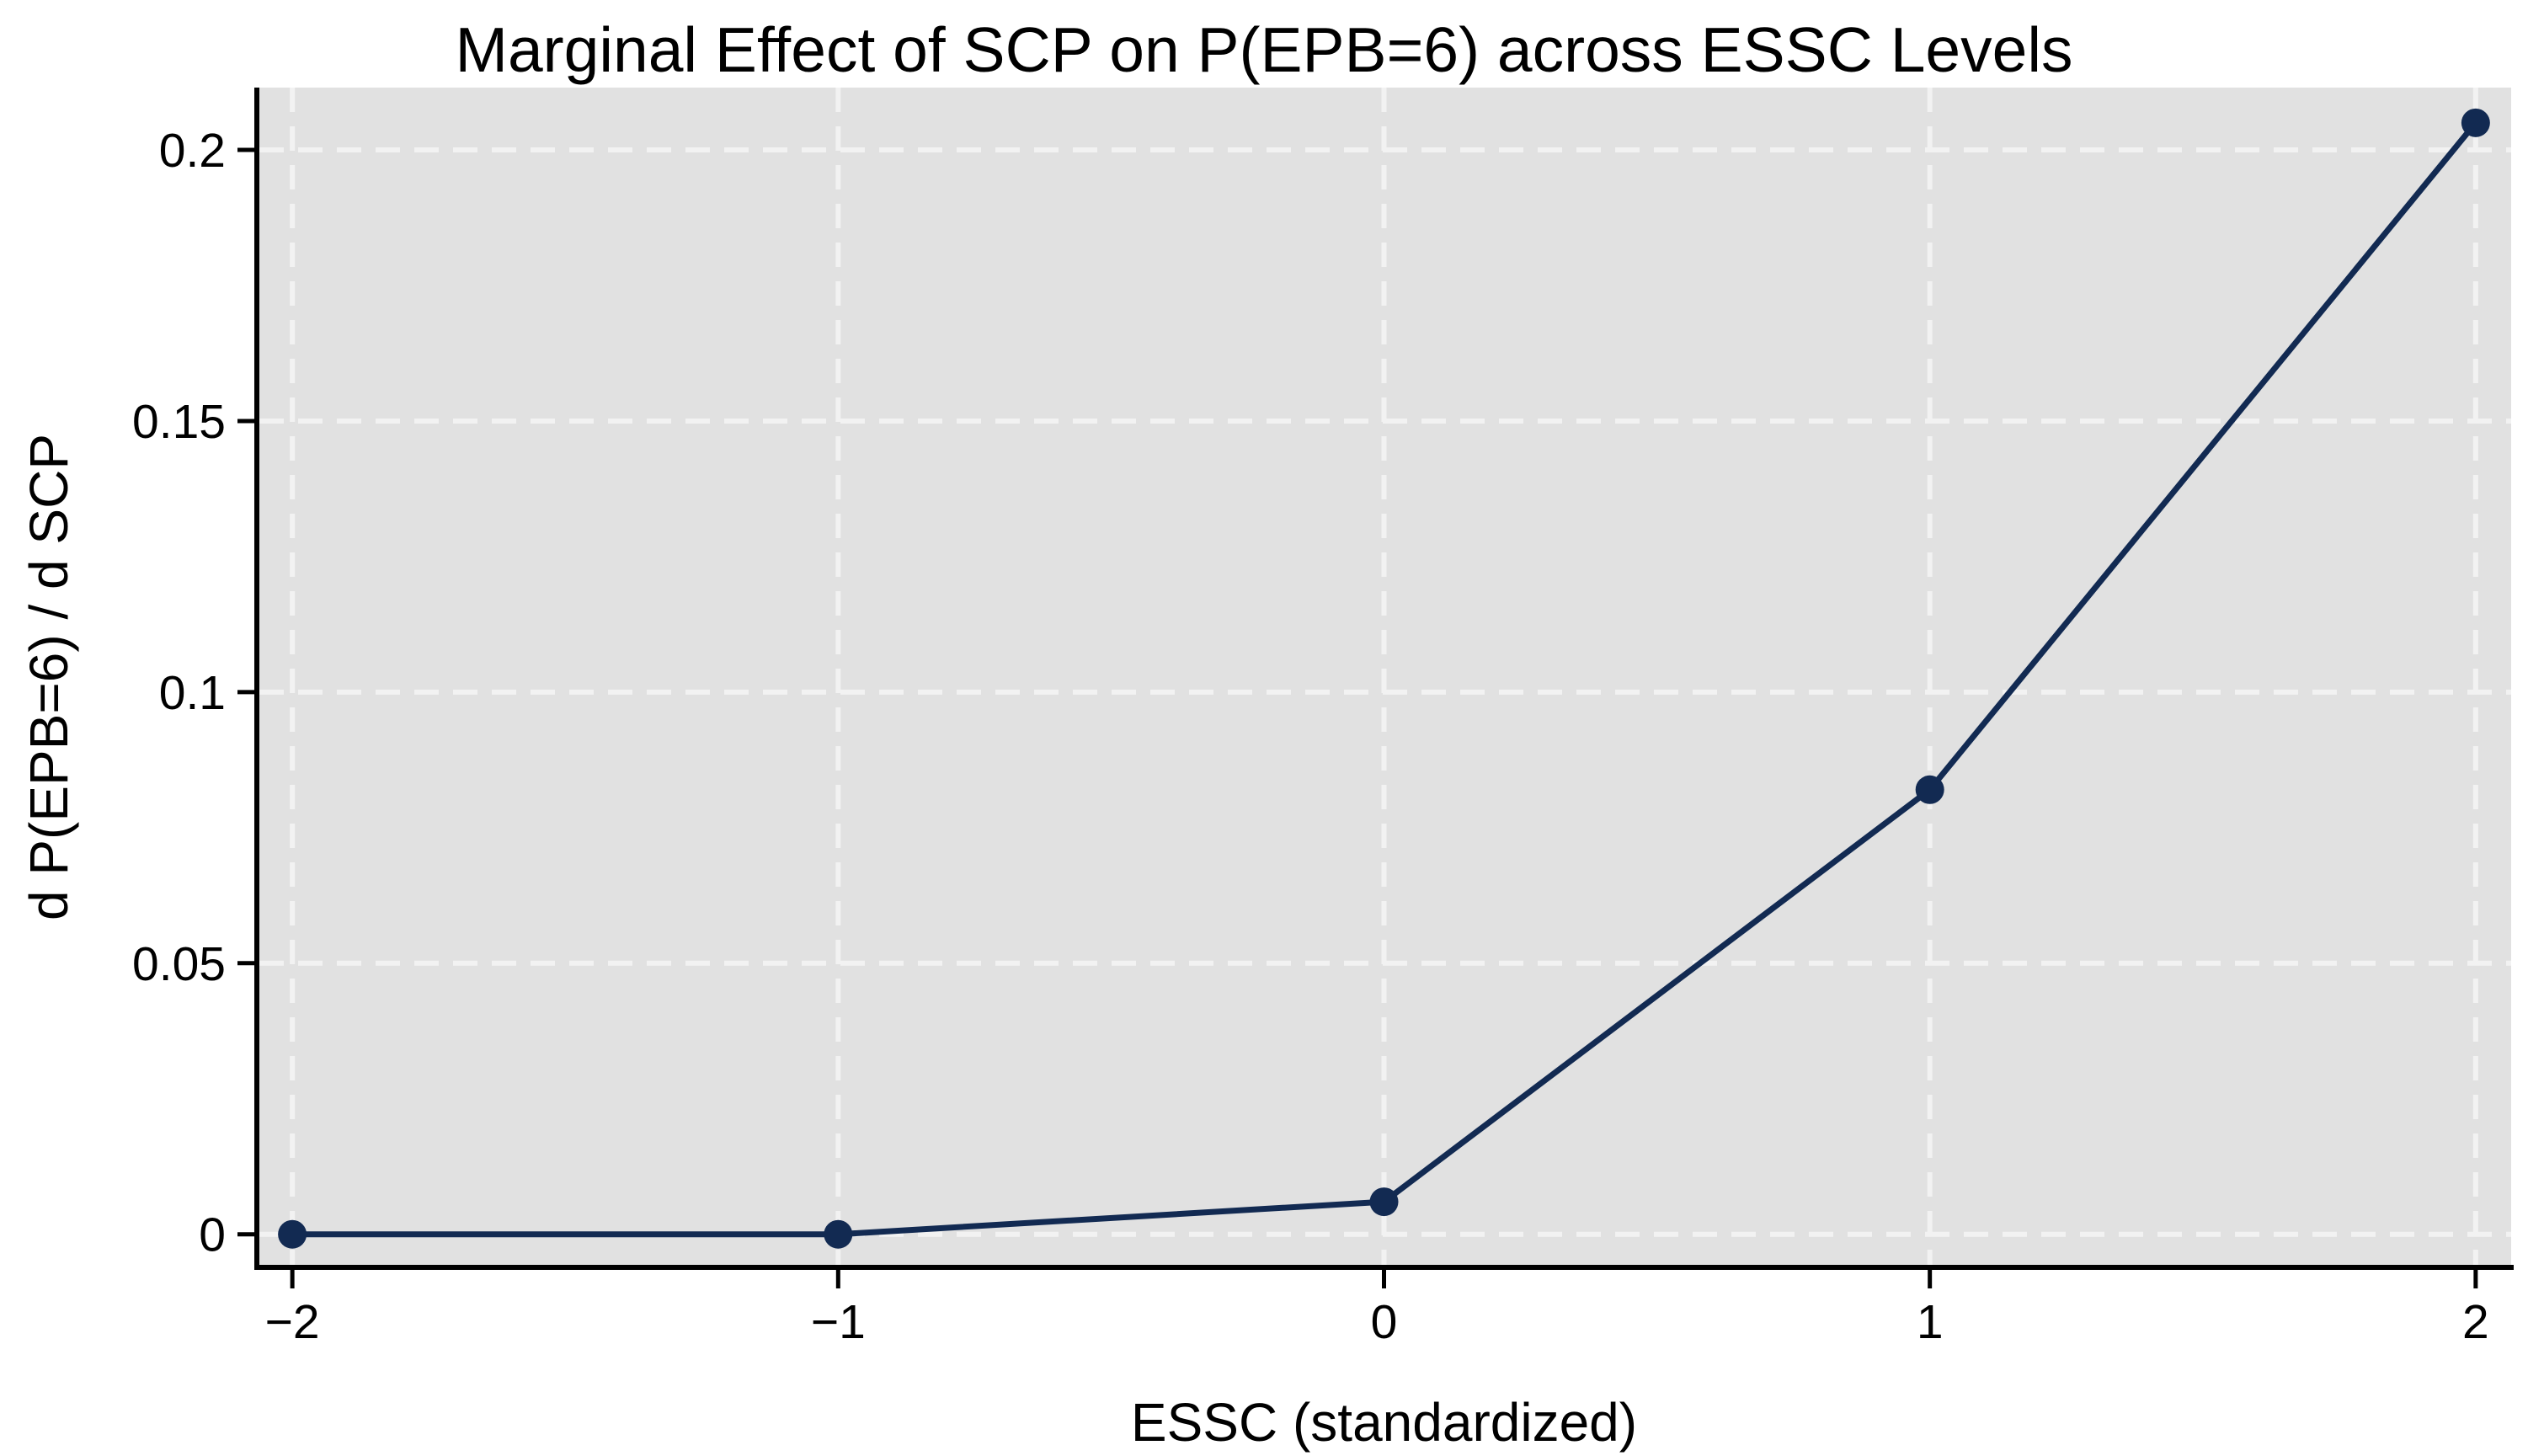  What do you see at coordinates (292, 1322) in the screenshot?
I see `x-tick-label: −2` at bounding box center [292, 1322].